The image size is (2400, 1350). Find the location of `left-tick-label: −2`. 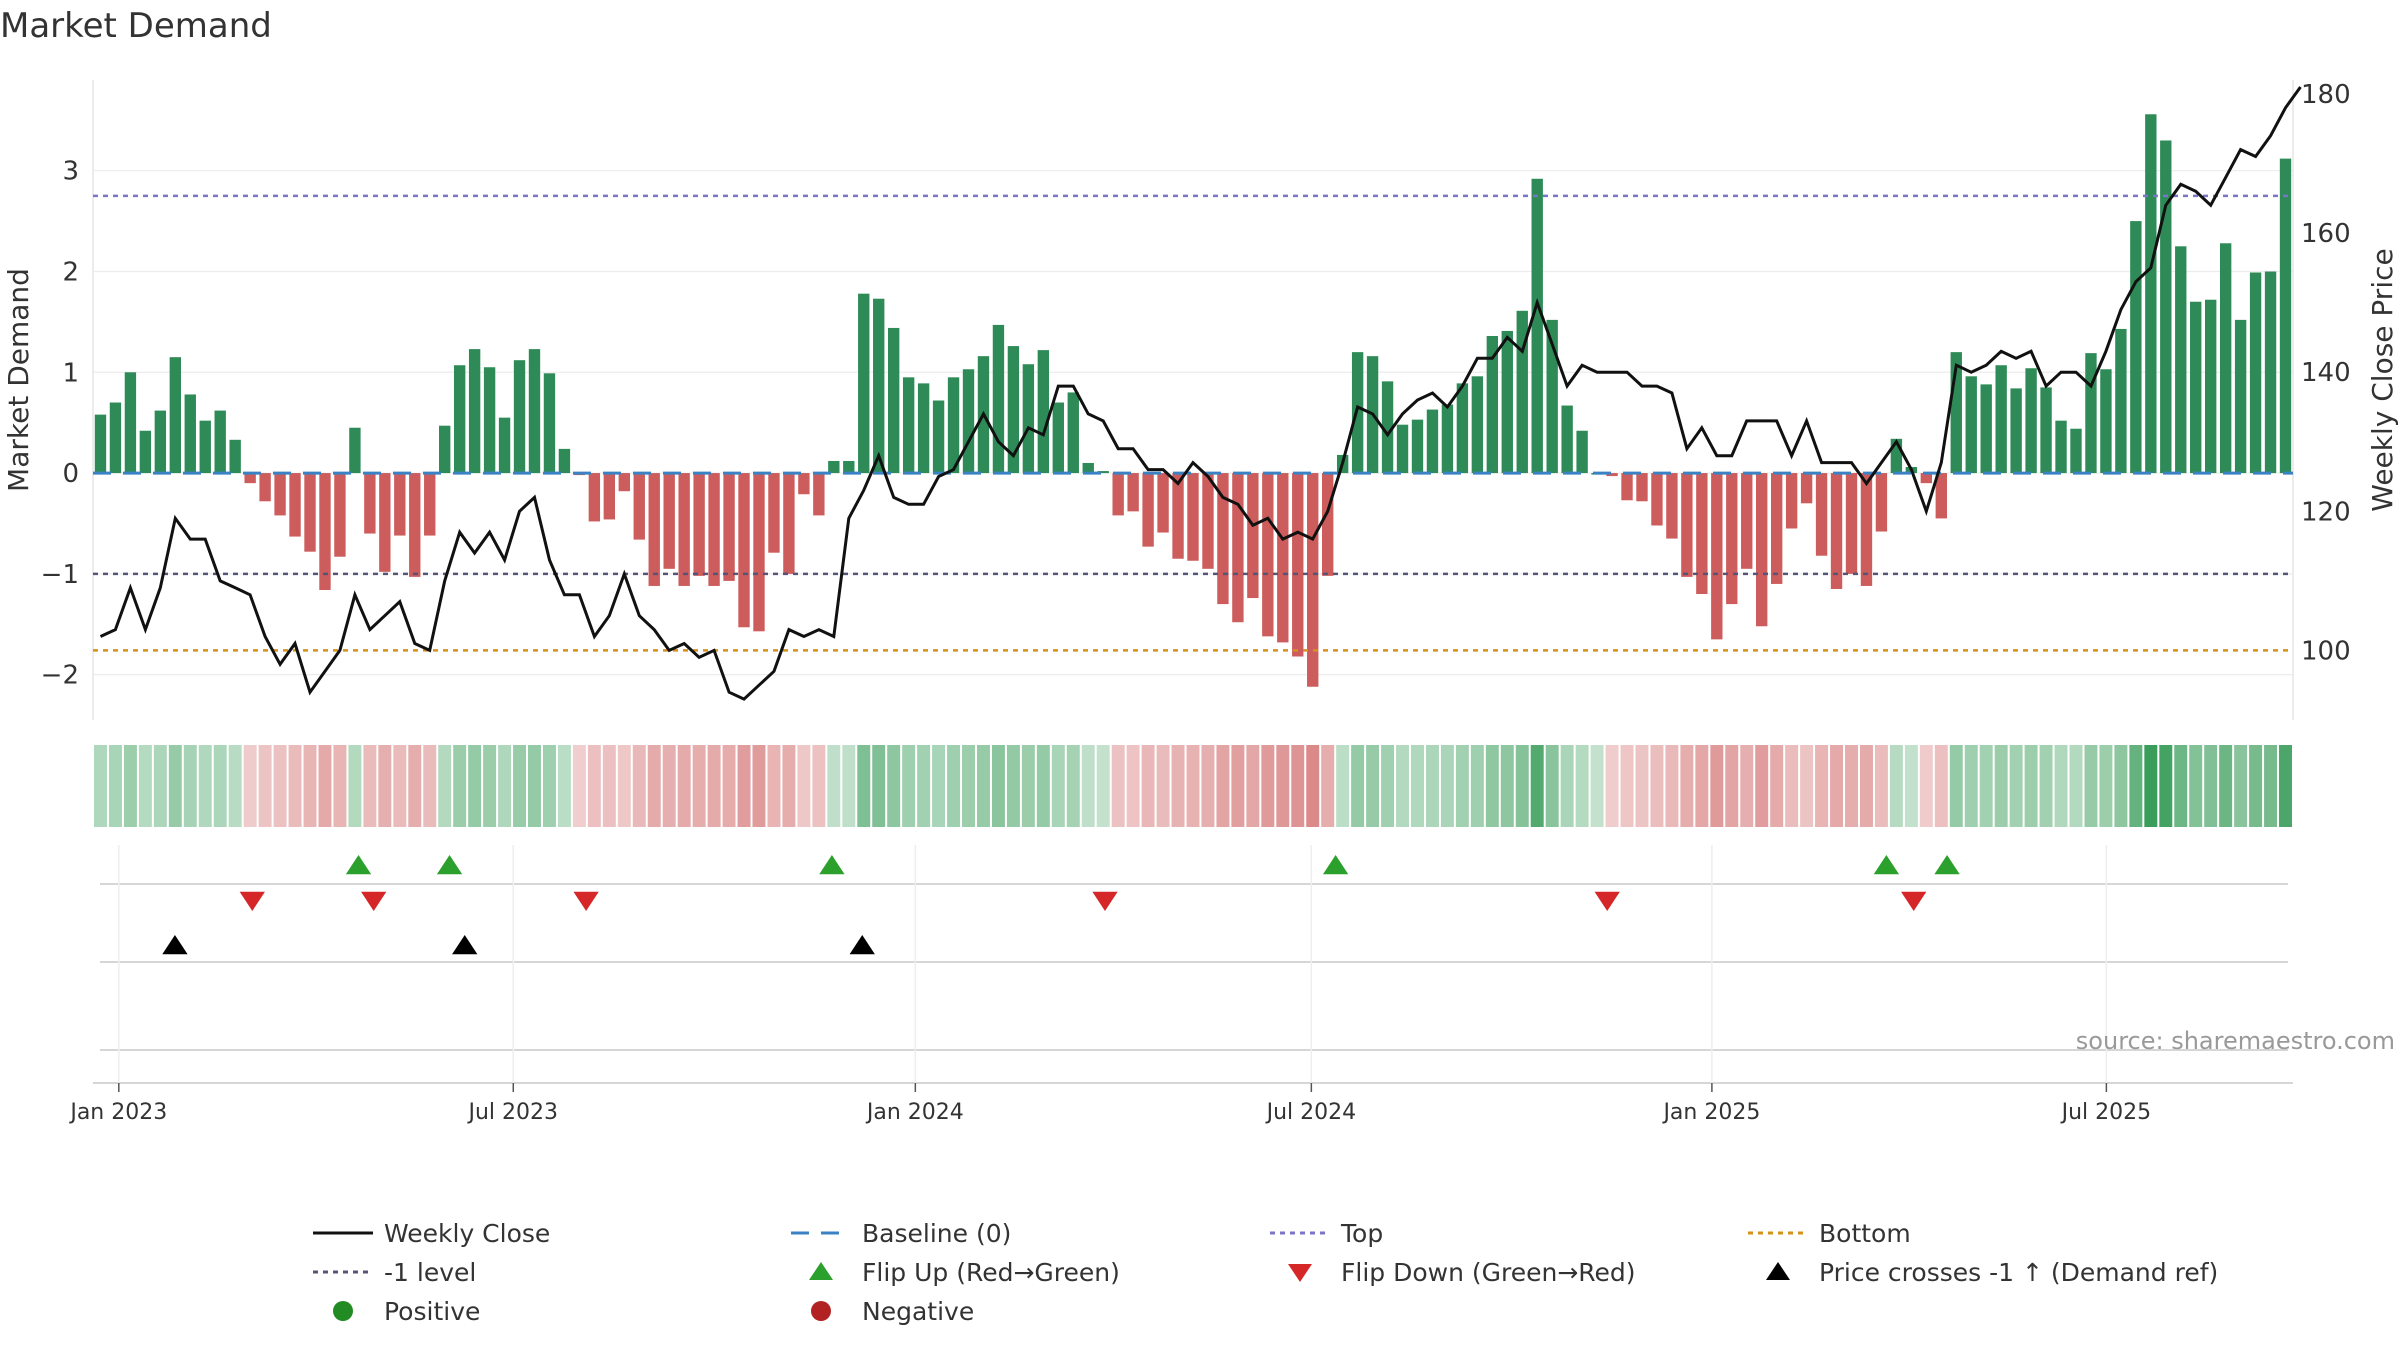

left-tick-label: −2 is located at coordinates (60, 676).